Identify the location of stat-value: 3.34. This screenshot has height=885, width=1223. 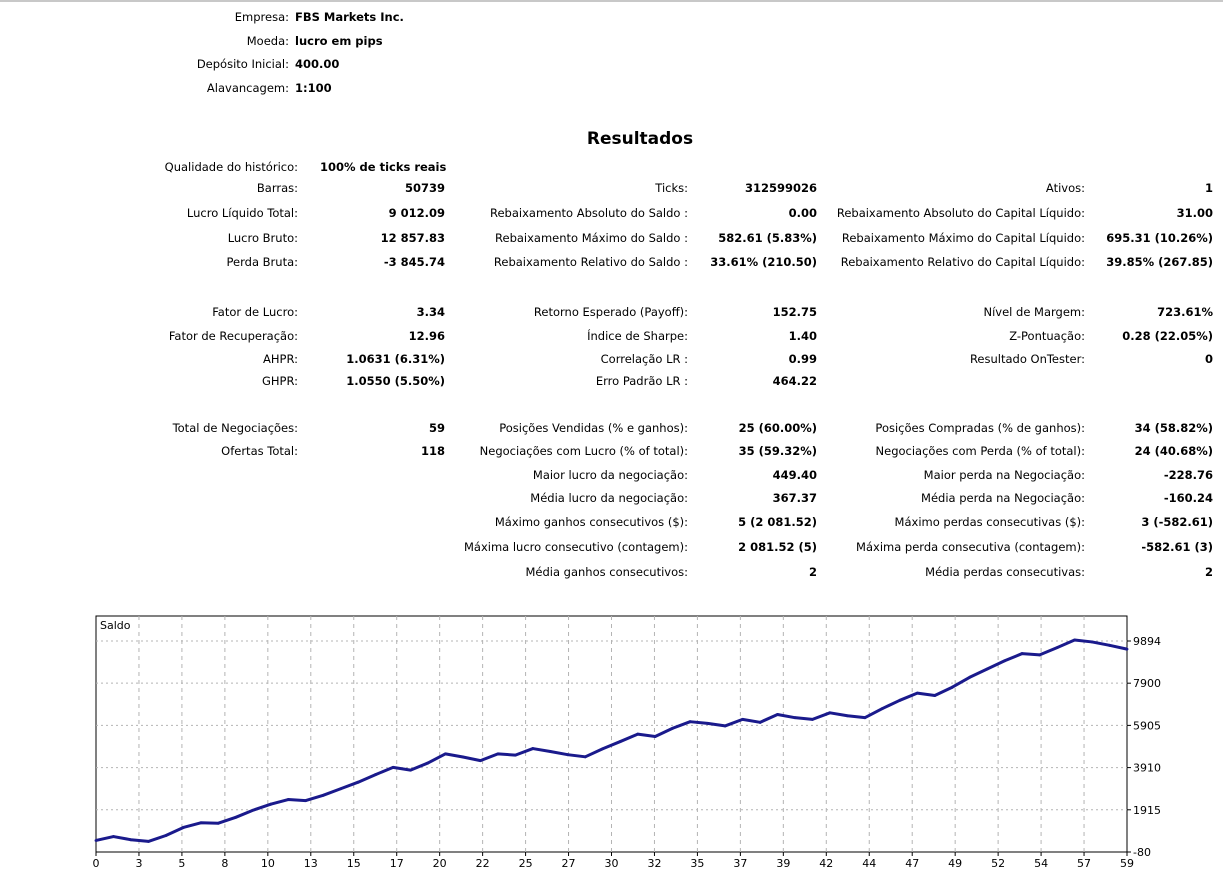
(430, 312).